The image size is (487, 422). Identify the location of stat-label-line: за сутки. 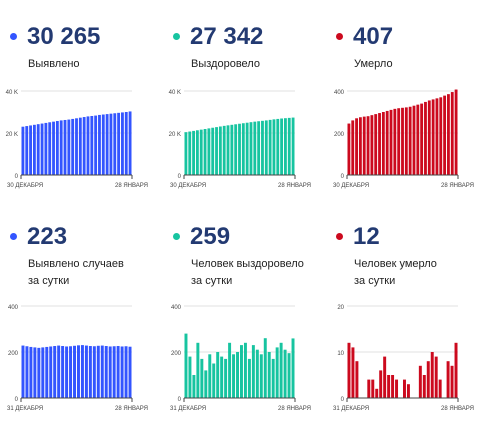
(212, 281).